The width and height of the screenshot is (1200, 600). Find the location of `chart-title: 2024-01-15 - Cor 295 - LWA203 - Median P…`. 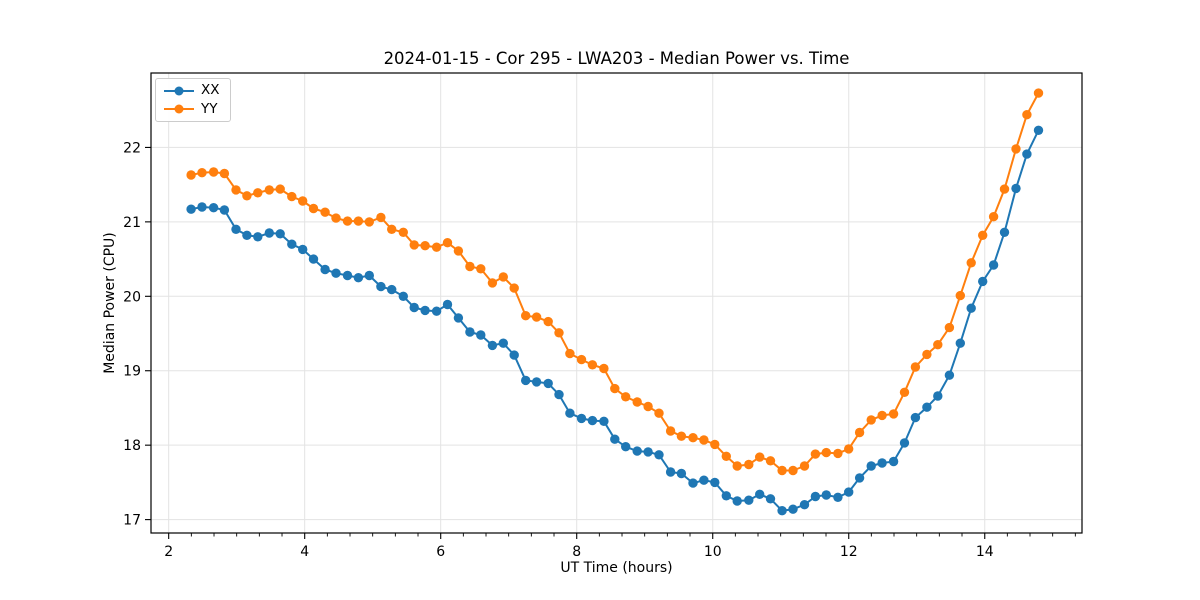

chart-title: 2024-01-15 - Cor 295 - LWA203 - Median P… is located at coordinates (616, 58).